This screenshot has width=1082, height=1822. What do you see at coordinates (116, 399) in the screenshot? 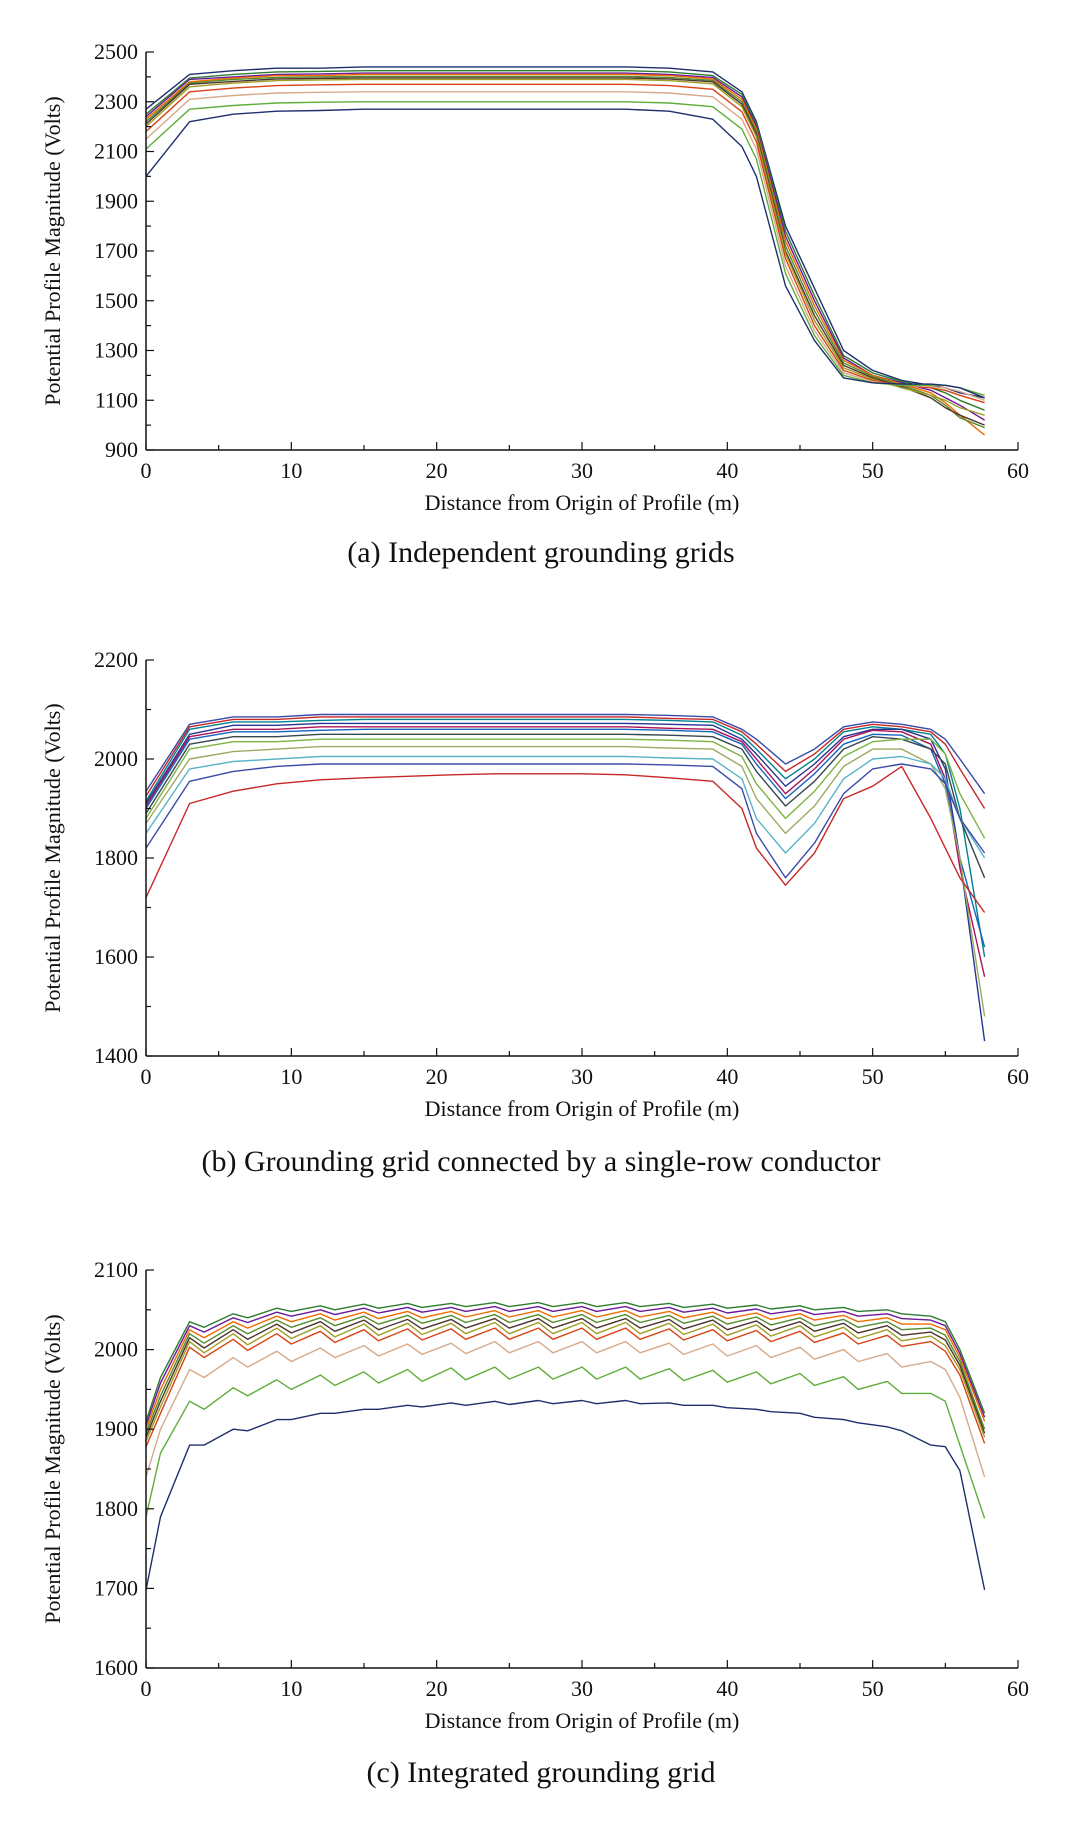
I see `y-tick-label: 1100` at bounding box center [116, 399].